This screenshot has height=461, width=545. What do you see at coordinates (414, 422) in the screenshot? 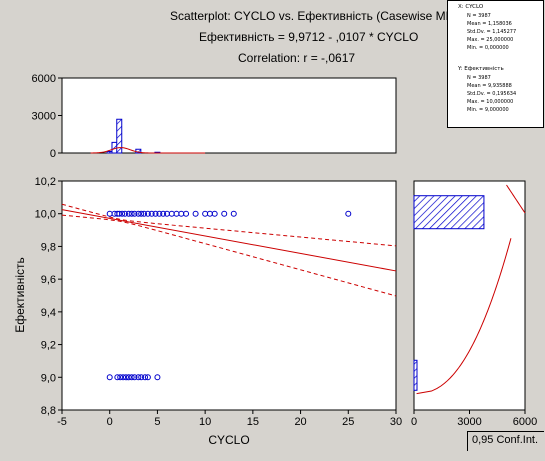
I see `y-histogram-x-tick-label: 0` at bounding box center [414, 422].